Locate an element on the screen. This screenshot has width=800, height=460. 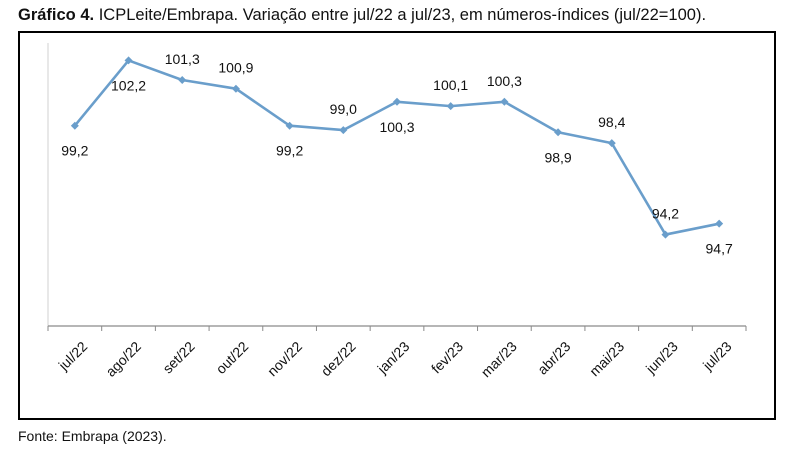
x-tick-label: dez/22 is located at coordinates (338, 358).